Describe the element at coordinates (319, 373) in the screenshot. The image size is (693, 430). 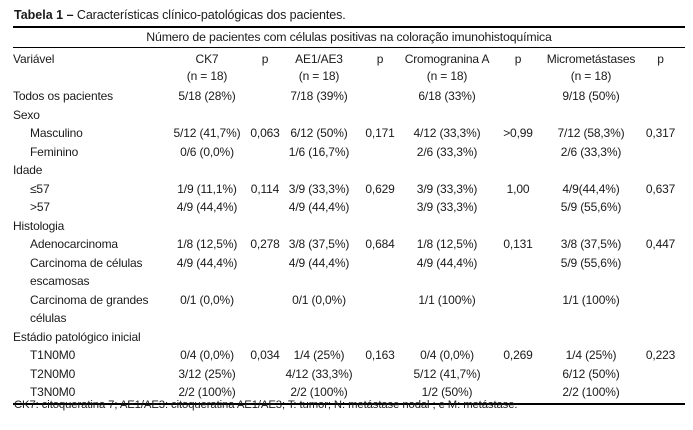
I see `value-cell: 4/12 (33,3%)` at that location.